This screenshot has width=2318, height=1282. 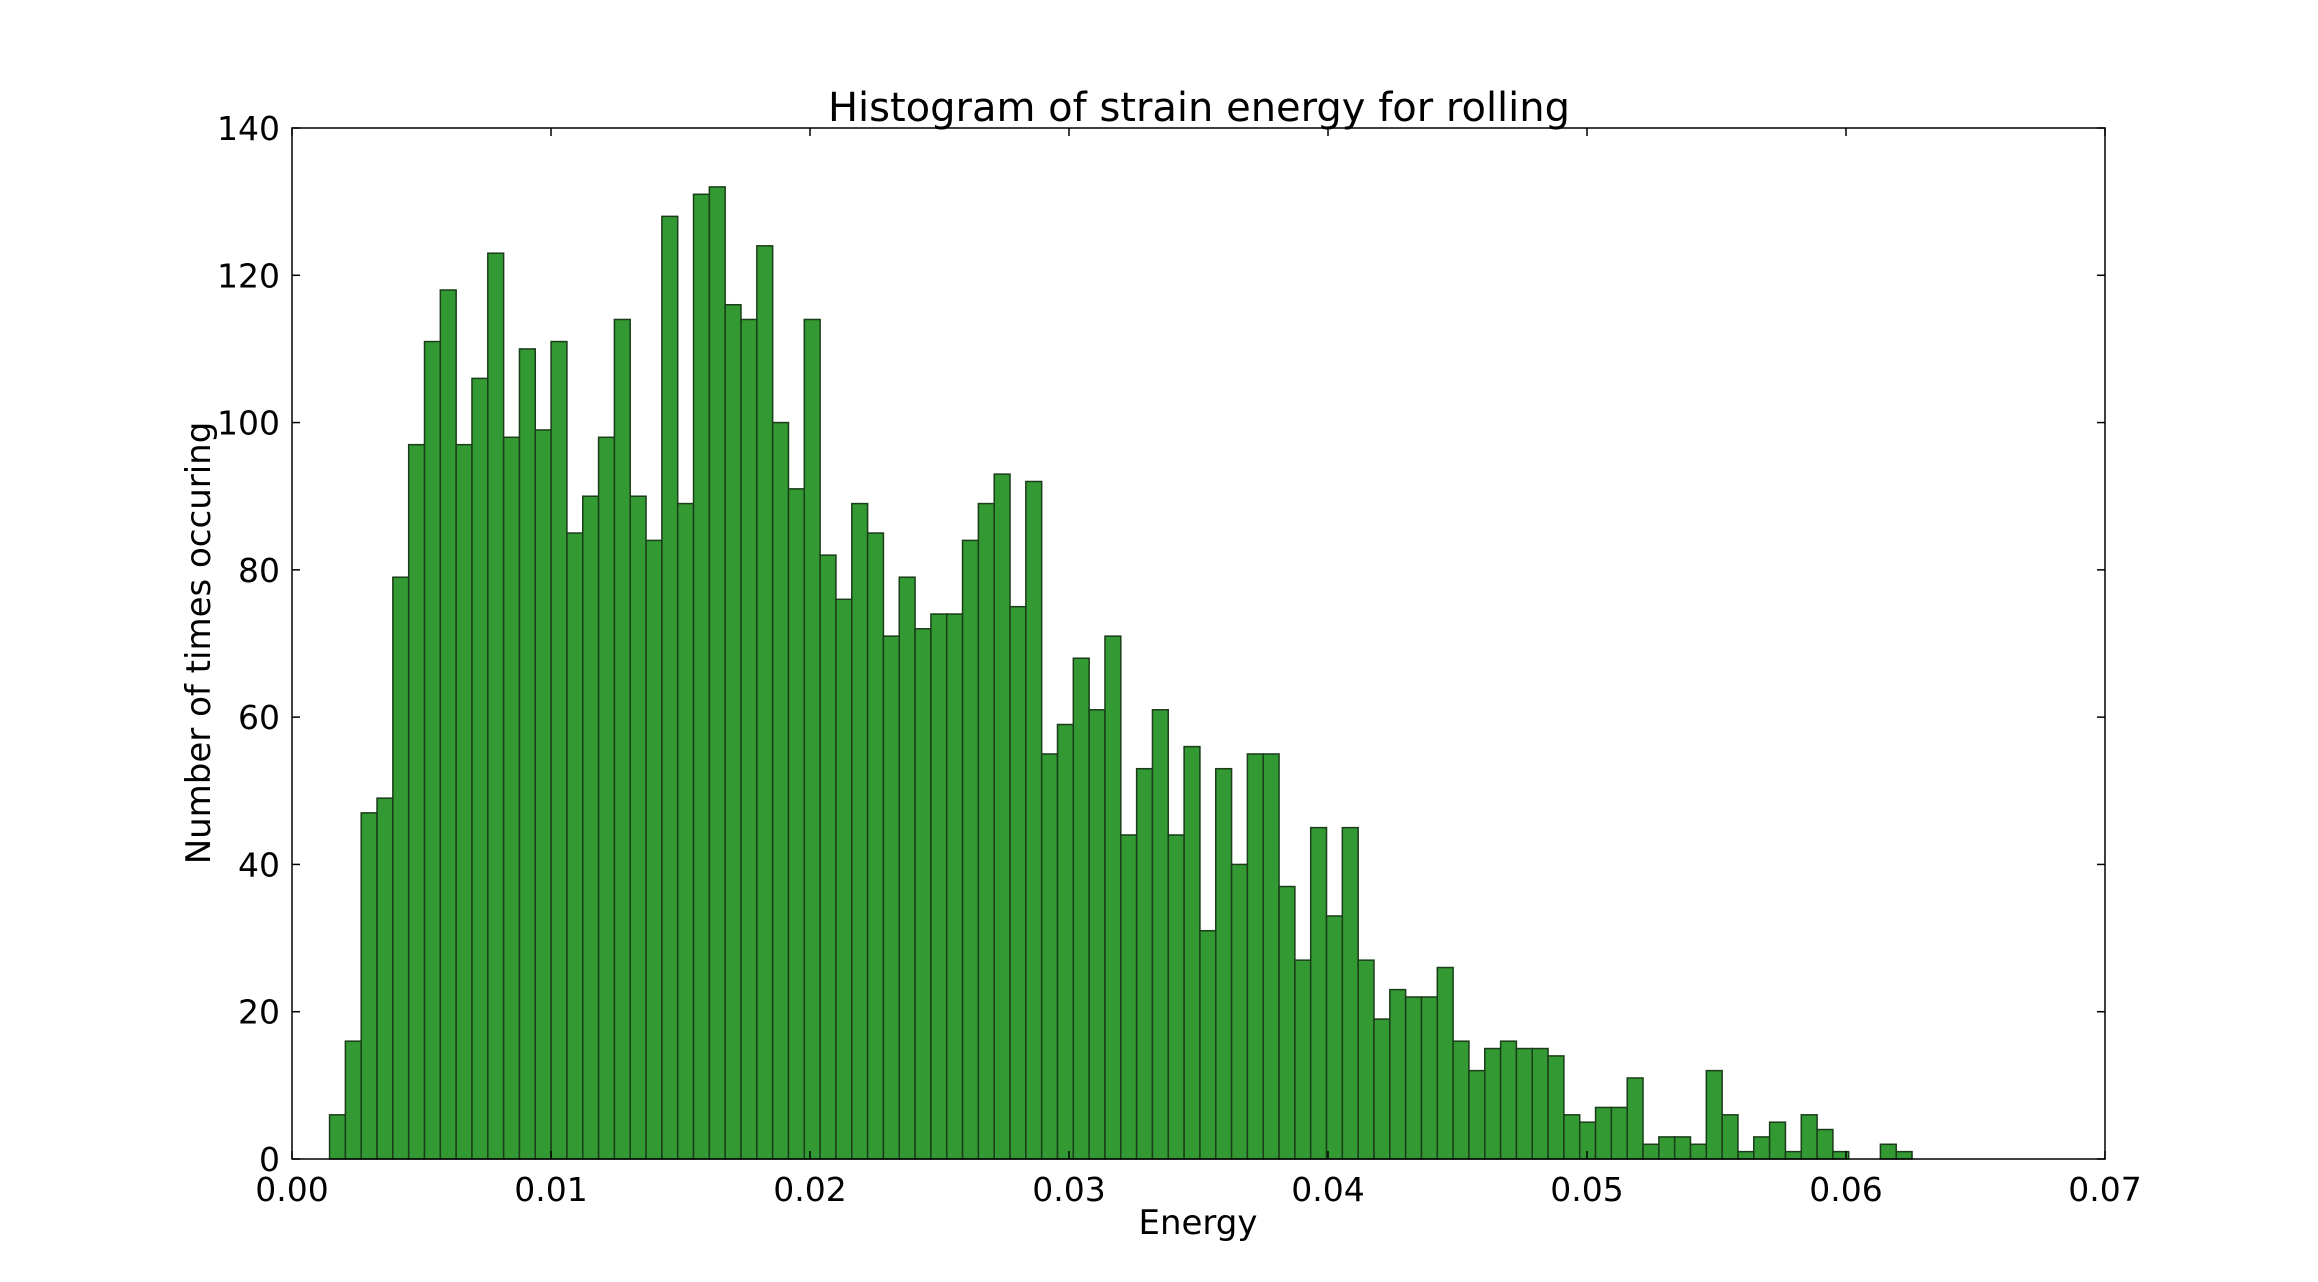 What do you see at coordinates (199, 643) in the screenshot?
I see `y-axis-label: Number of times occuring` at bounding box center [199, 643].